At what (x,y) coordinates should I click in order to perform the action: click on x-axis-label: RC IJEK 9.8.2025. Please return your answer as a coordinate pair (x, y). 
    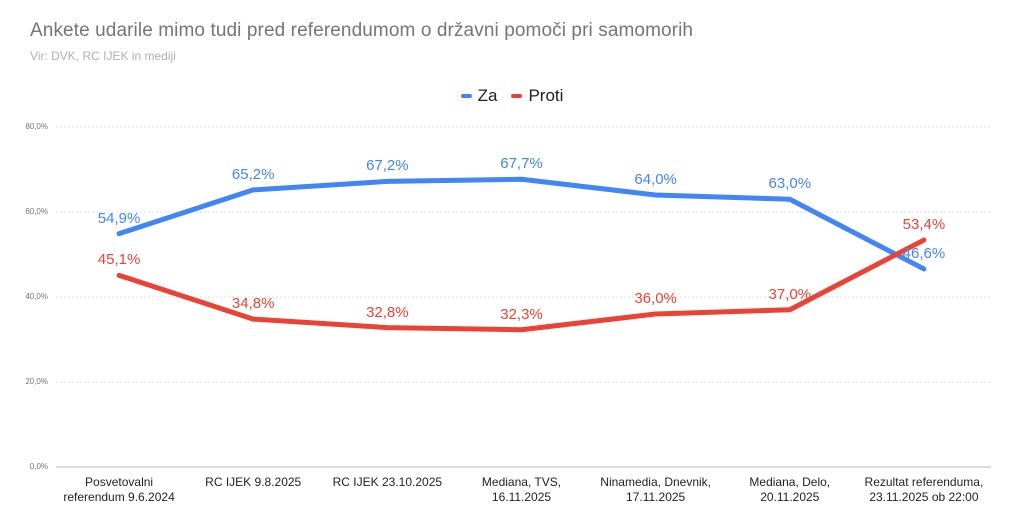
    Looking at the image, I should click on (253, 482).